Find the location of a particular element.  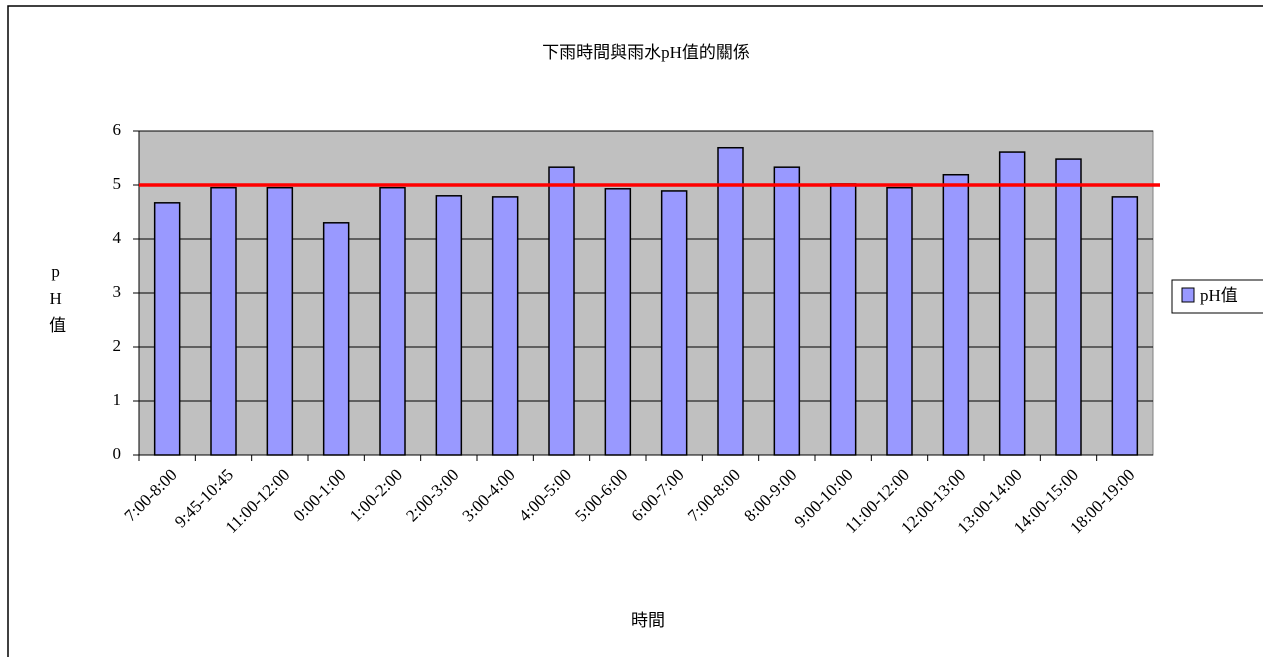

y-tick-label: 2 is located at coordinates (117, 345).